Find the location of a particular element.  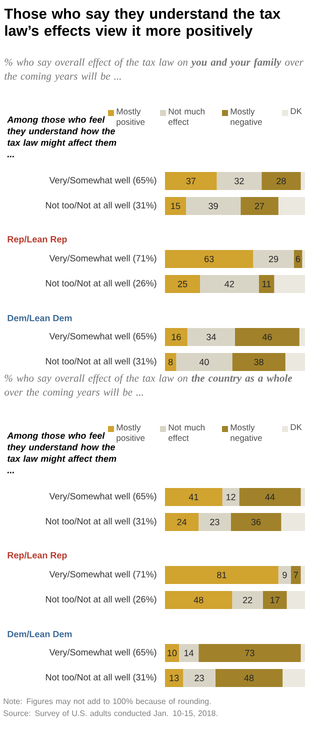

data-label: 12 is located at coordinates (231, 497).